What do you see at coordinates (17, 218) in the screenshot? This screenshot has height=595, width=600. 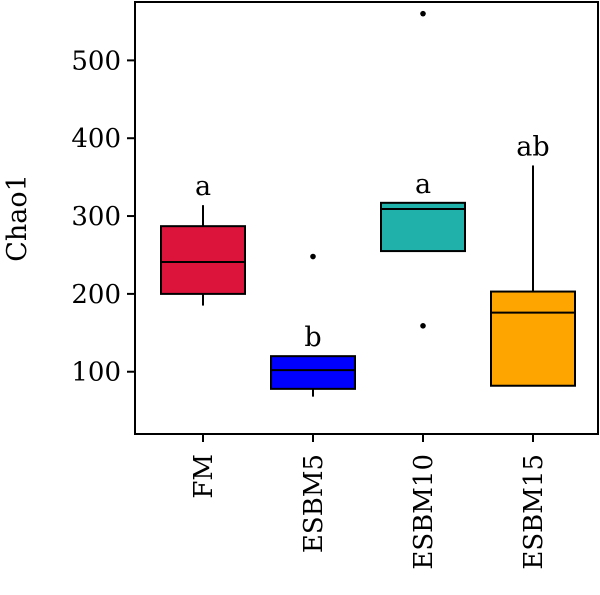 I see `y-axis-label: Chao1` at bounding box center [17, 218].